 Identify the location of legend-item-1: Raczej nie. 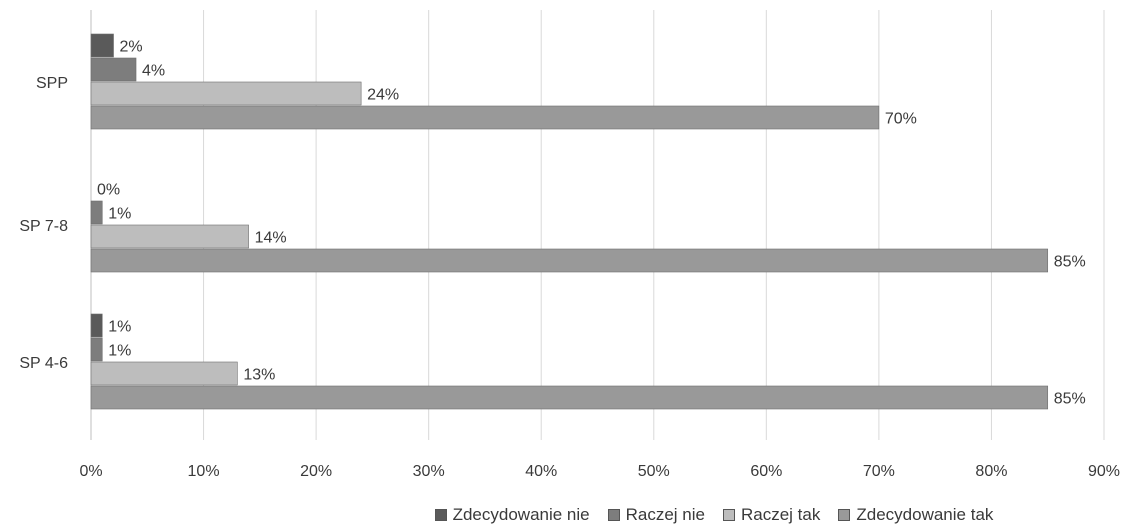
(656, 515).